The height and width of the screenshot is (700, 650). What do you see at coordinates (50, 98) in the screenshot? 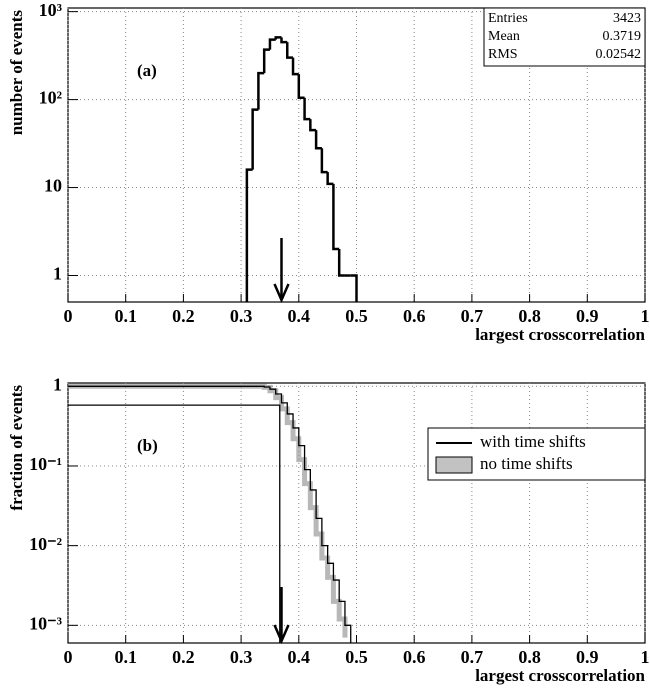
I see `y-tick-label: 10²` at bounding box center [50, 98].